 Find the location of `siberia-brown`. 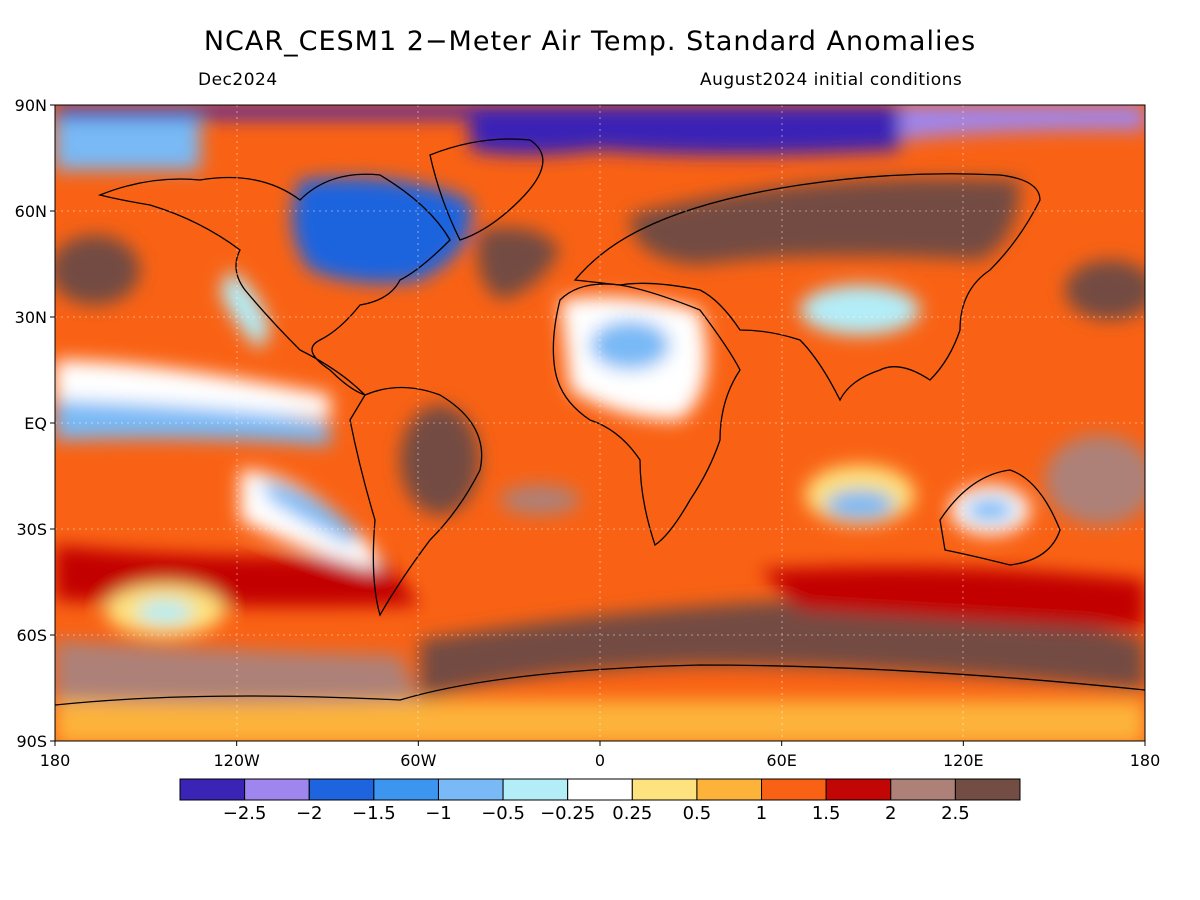

siberia-brown is located at coordinates (825, 221).